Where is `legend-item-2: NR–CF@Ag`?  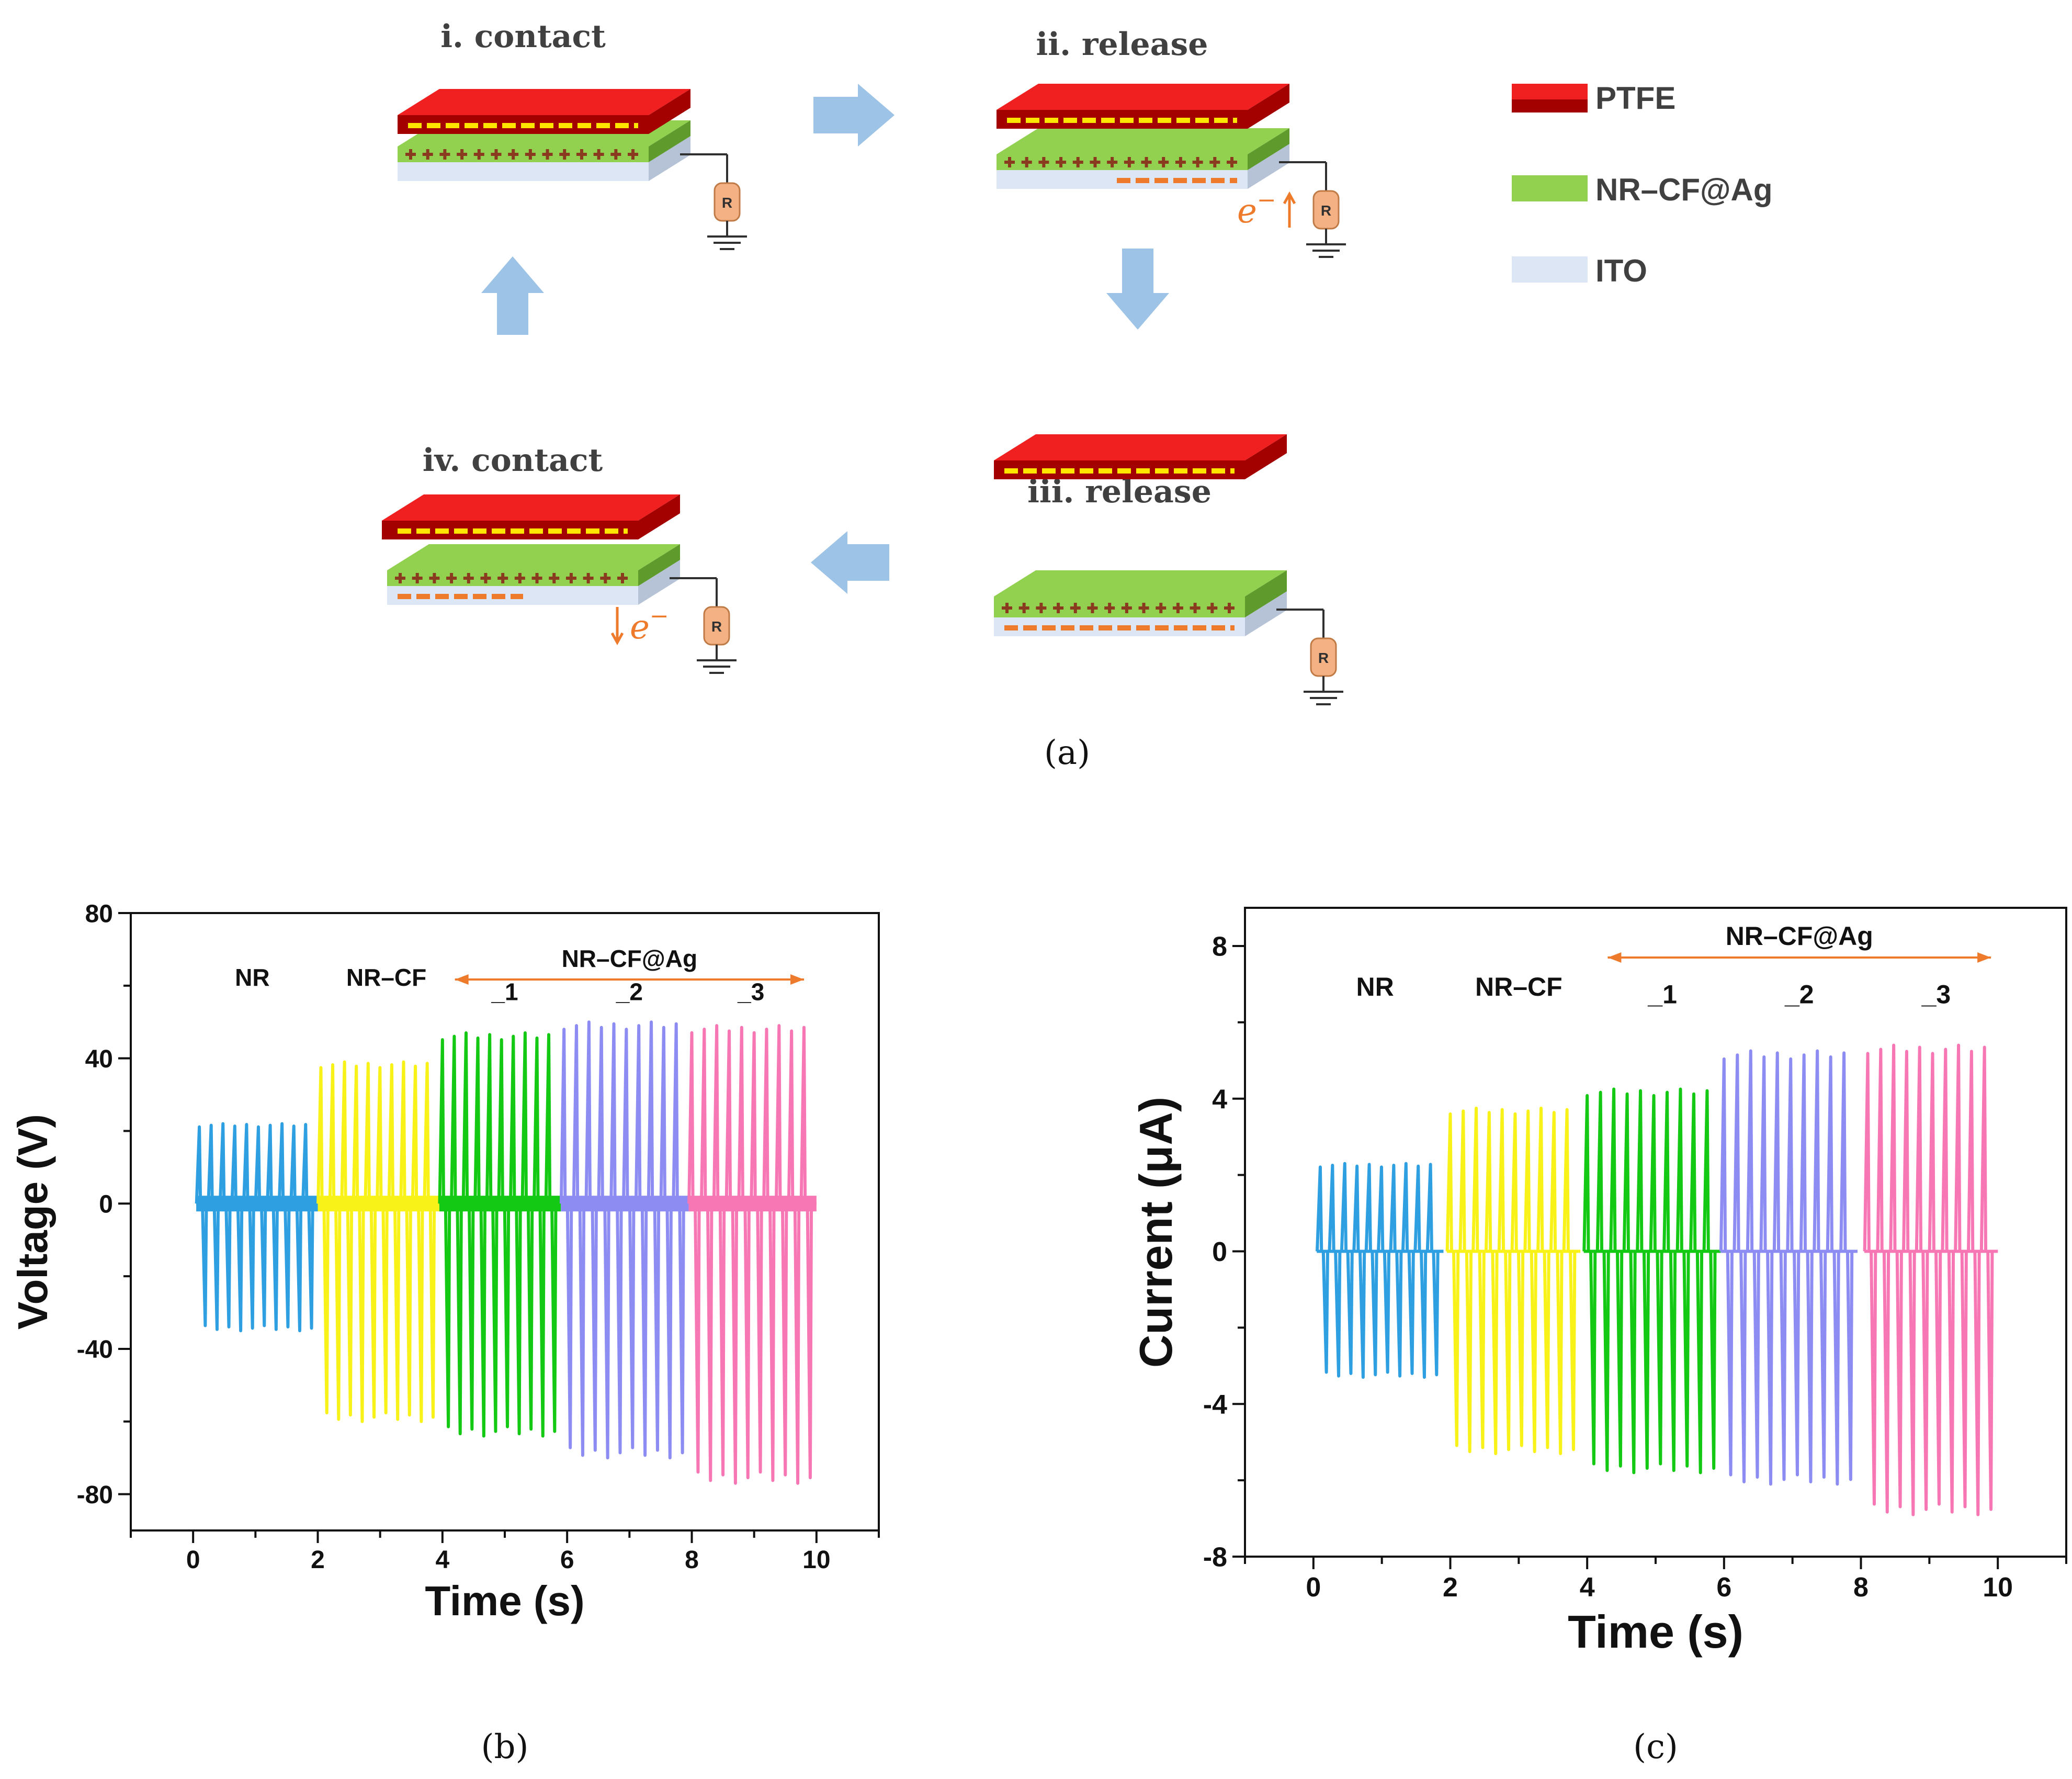 legend-item-2: NR–CF@Ag is located at coordinates (1642, 189).